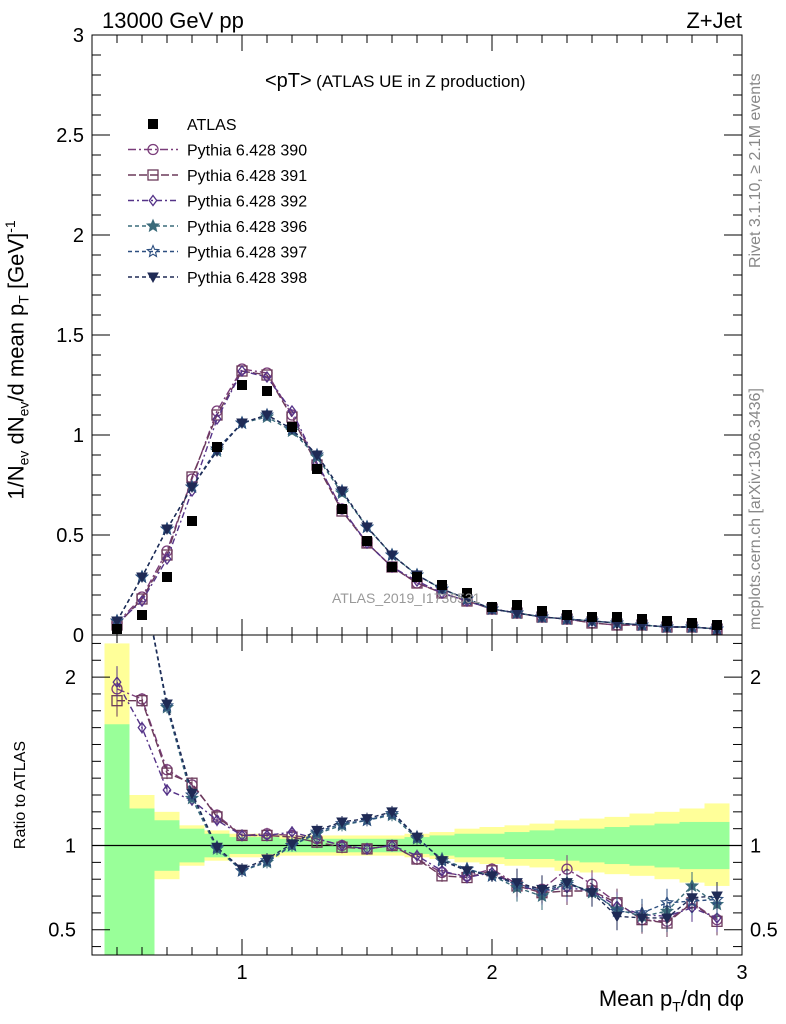 The height and width of the screenshot is (1024, 786). I want to click on plot-title: <pT> (ATLAS UE in Z production), so click(395, 81).